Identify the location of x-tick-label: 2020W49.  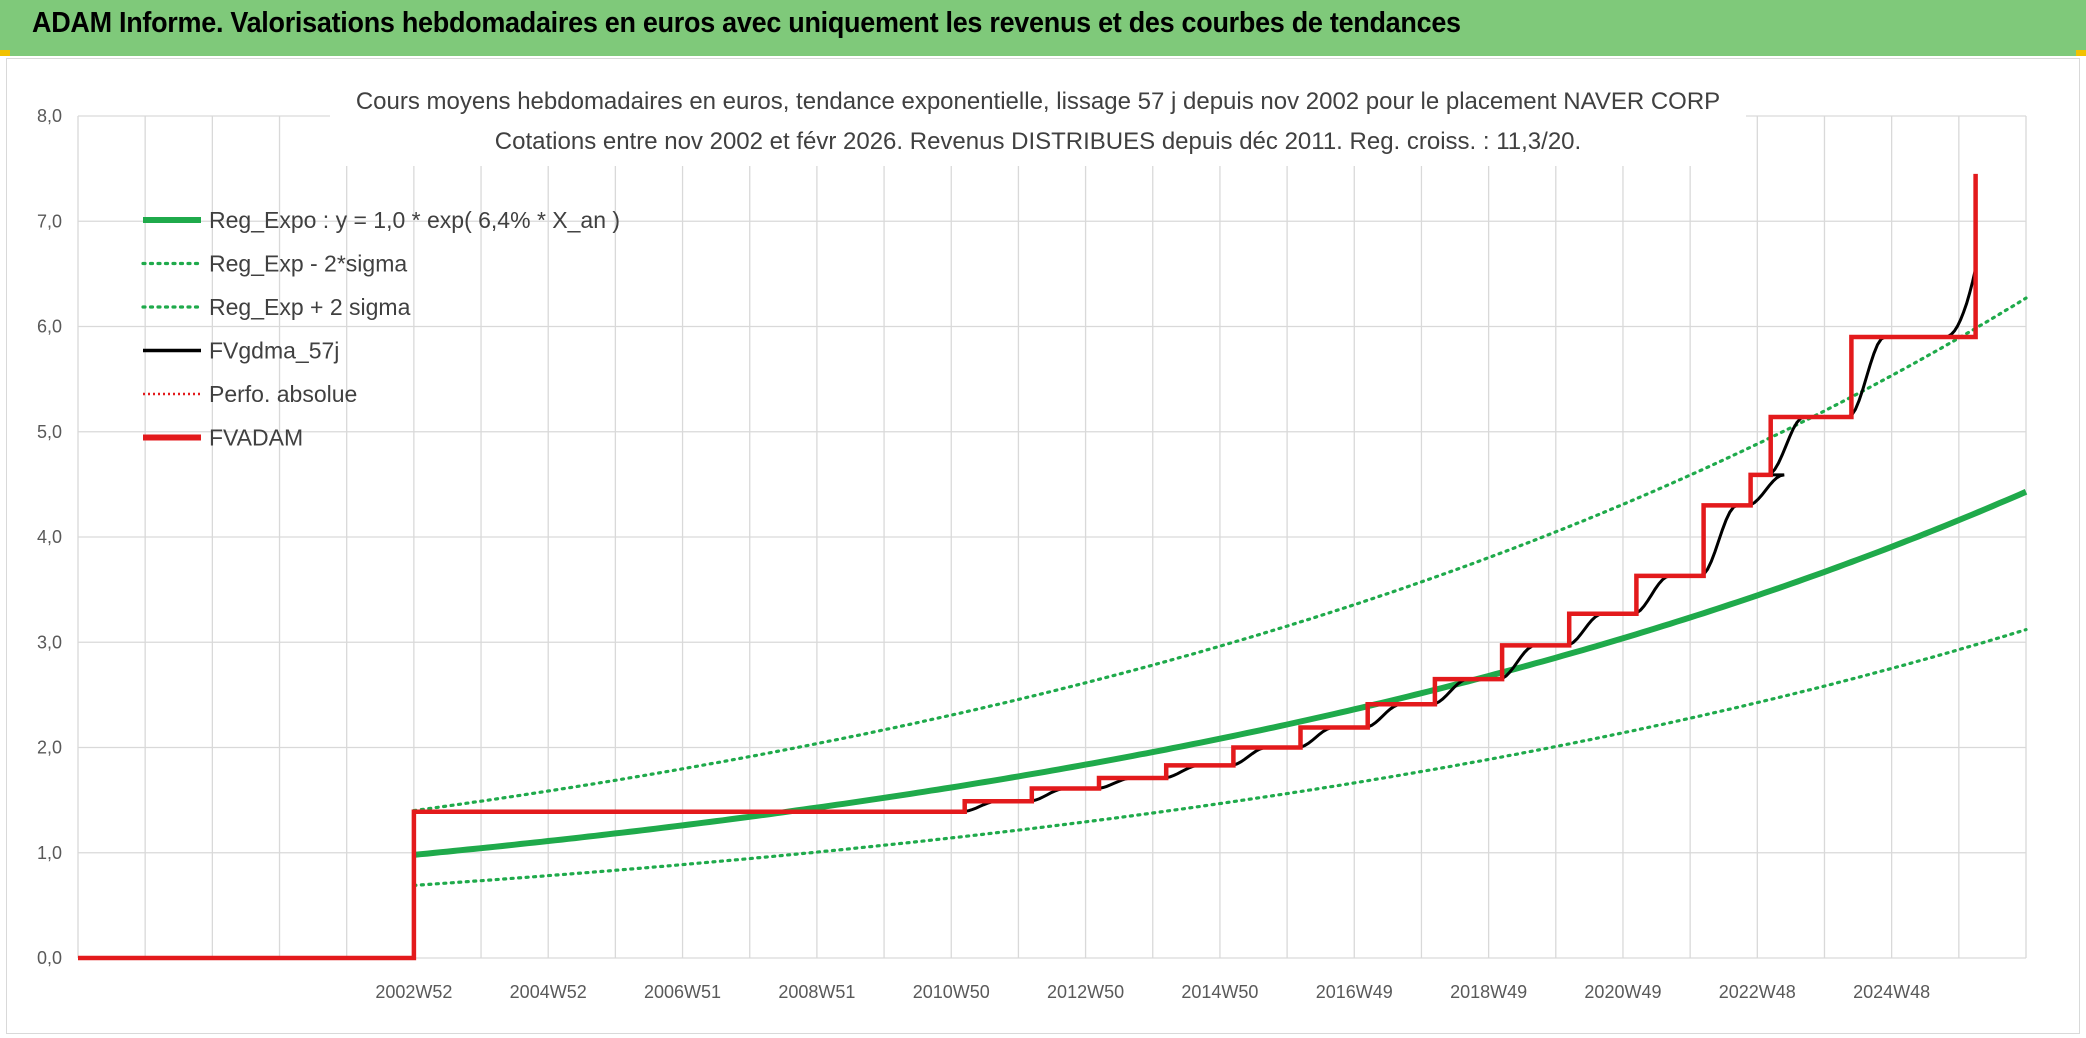
(1622, 992).